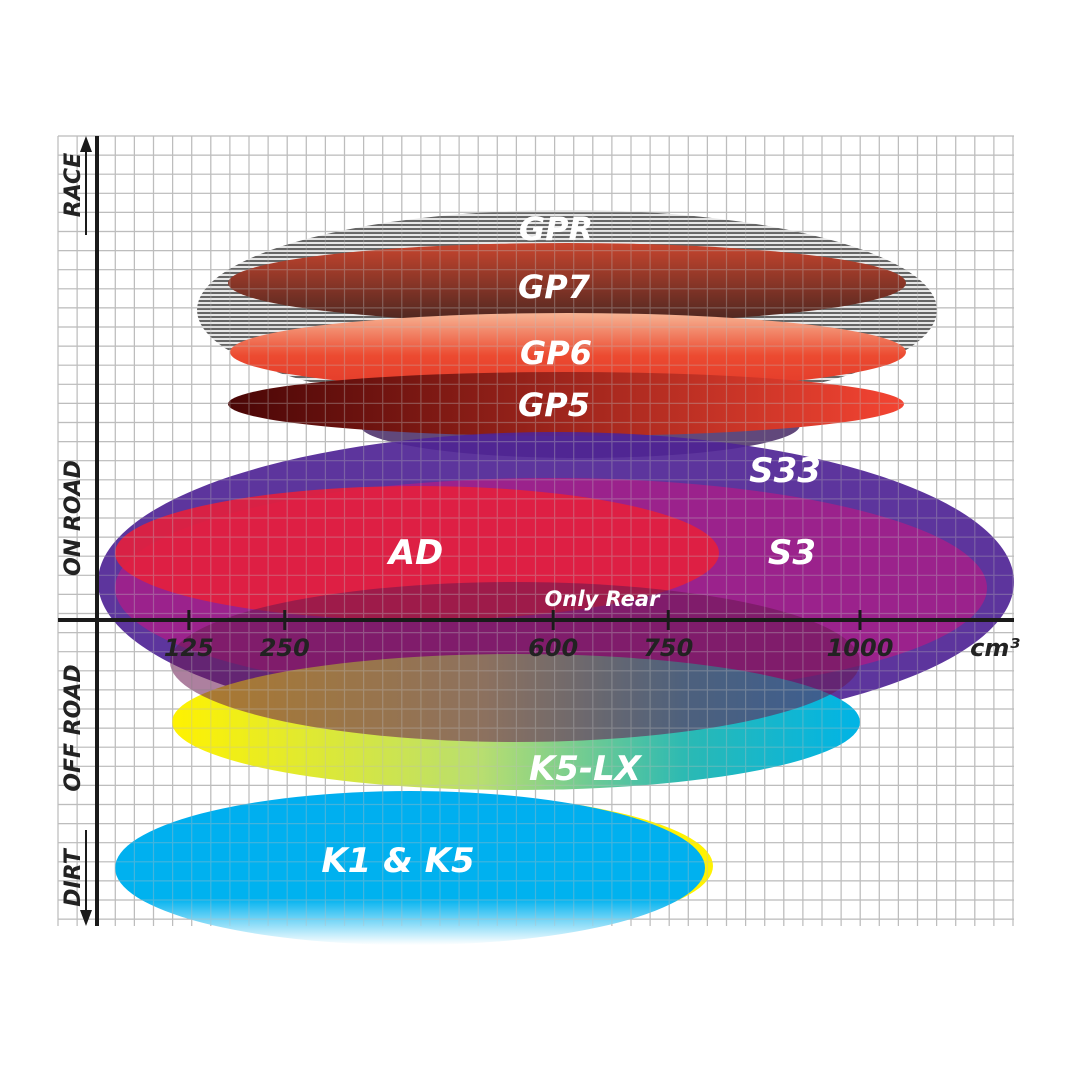 The width and height of the screenshot is (1080, 1080). I want to click on product-label: K1 & K5, so click(397, 861).